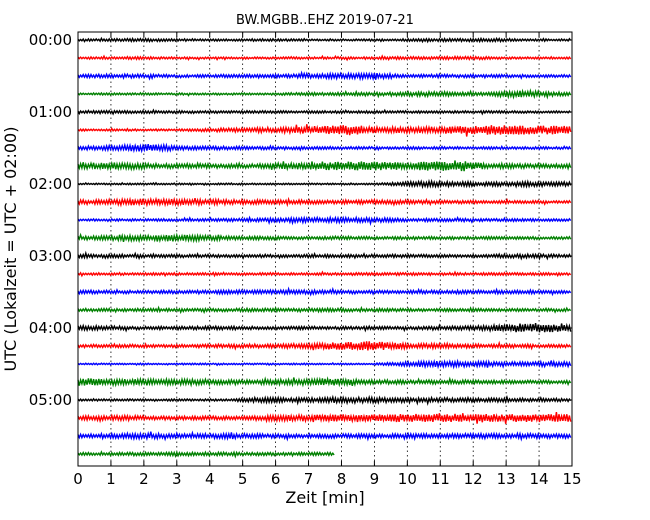  What do you see at coordinates (342, 479) in the screenshot?
I see `x-tick-label: 8` at bounding box center [342, 479].